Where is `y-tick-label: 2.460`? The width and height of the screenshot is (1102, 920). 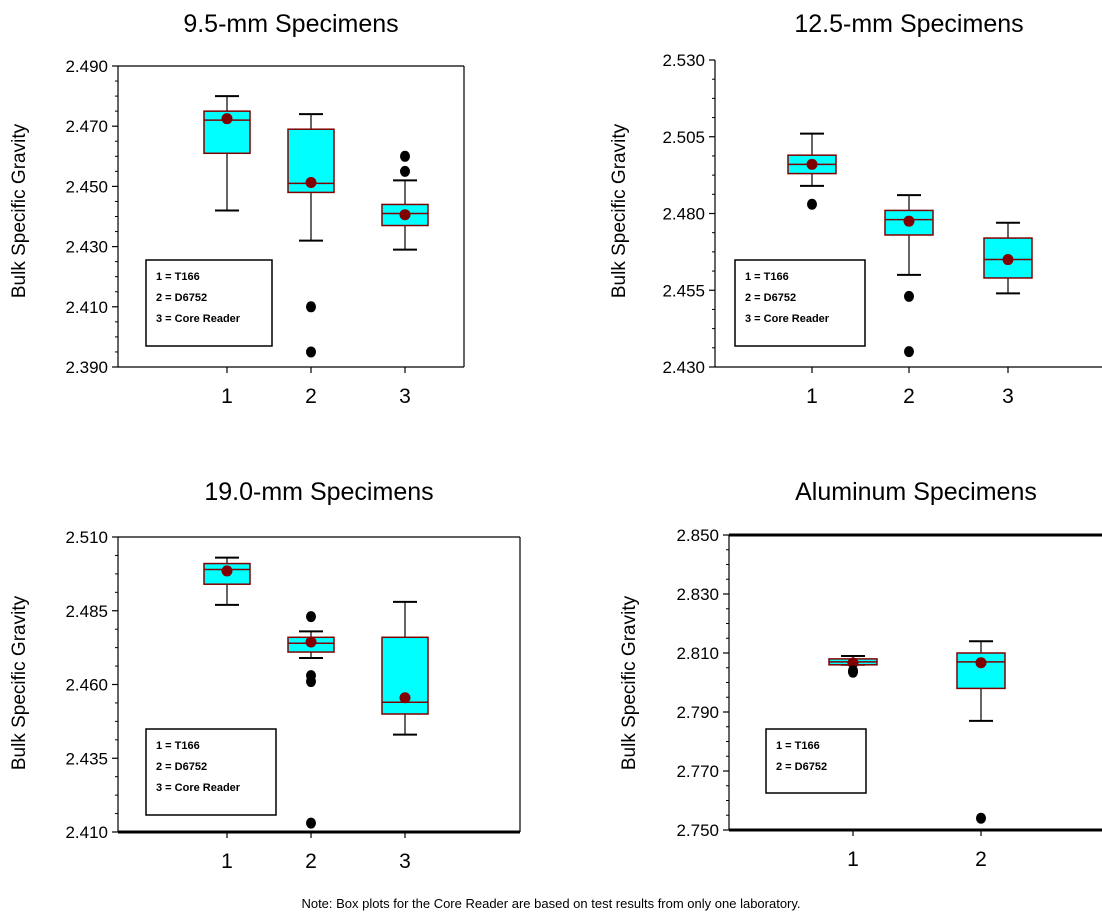 y-tick-label: 2.460 is located at coordinates (86, 685).